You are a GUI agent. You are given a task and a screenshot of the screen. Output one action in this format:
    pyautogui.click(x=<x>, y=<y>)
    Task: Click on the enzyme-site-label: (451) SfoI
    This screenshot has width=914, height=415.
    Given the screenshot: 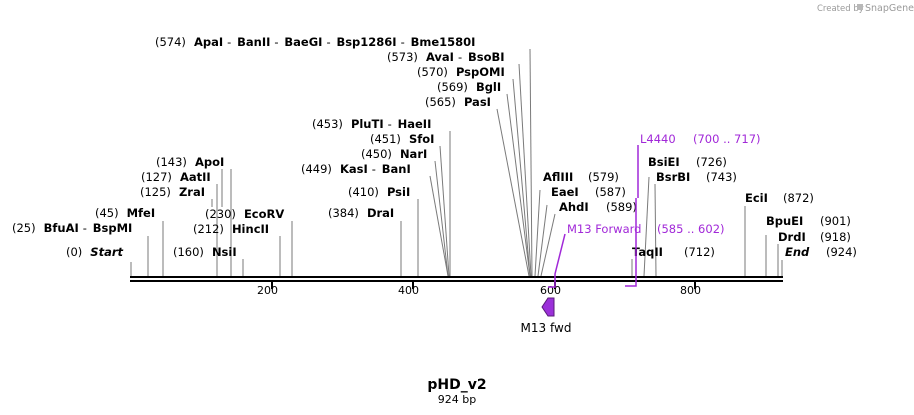 What is the action you would take?
    pyautogui.click(x=402, y=139)
    